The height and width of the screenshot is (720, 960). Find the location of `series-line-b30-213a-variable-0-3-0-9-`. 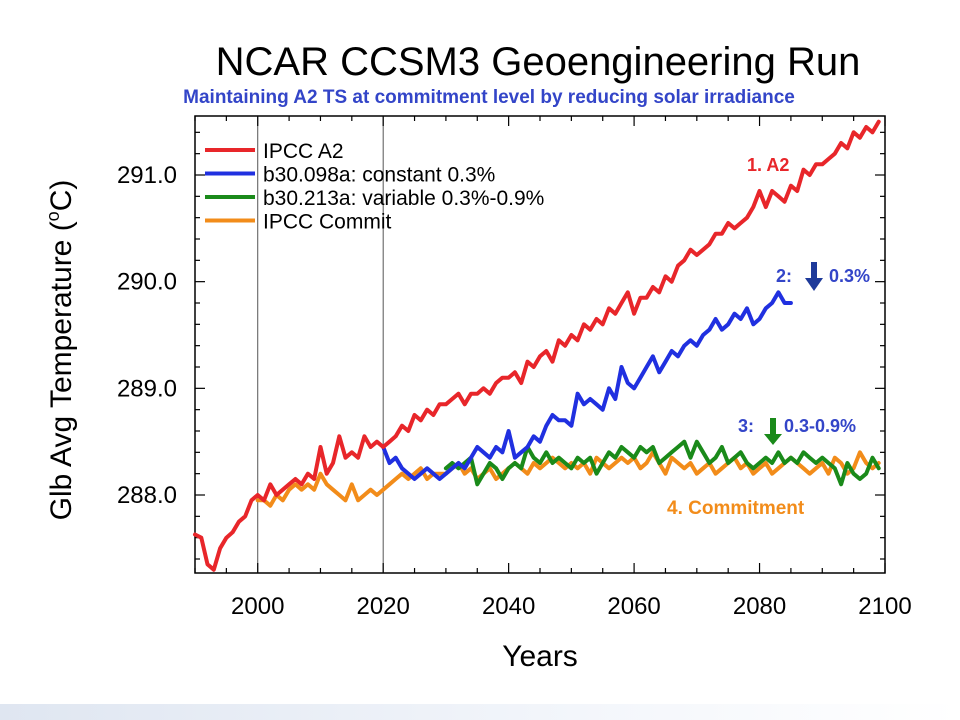

series-line-b30-213a-variable-0-3-0-9- is located at coordinates (662, 463).